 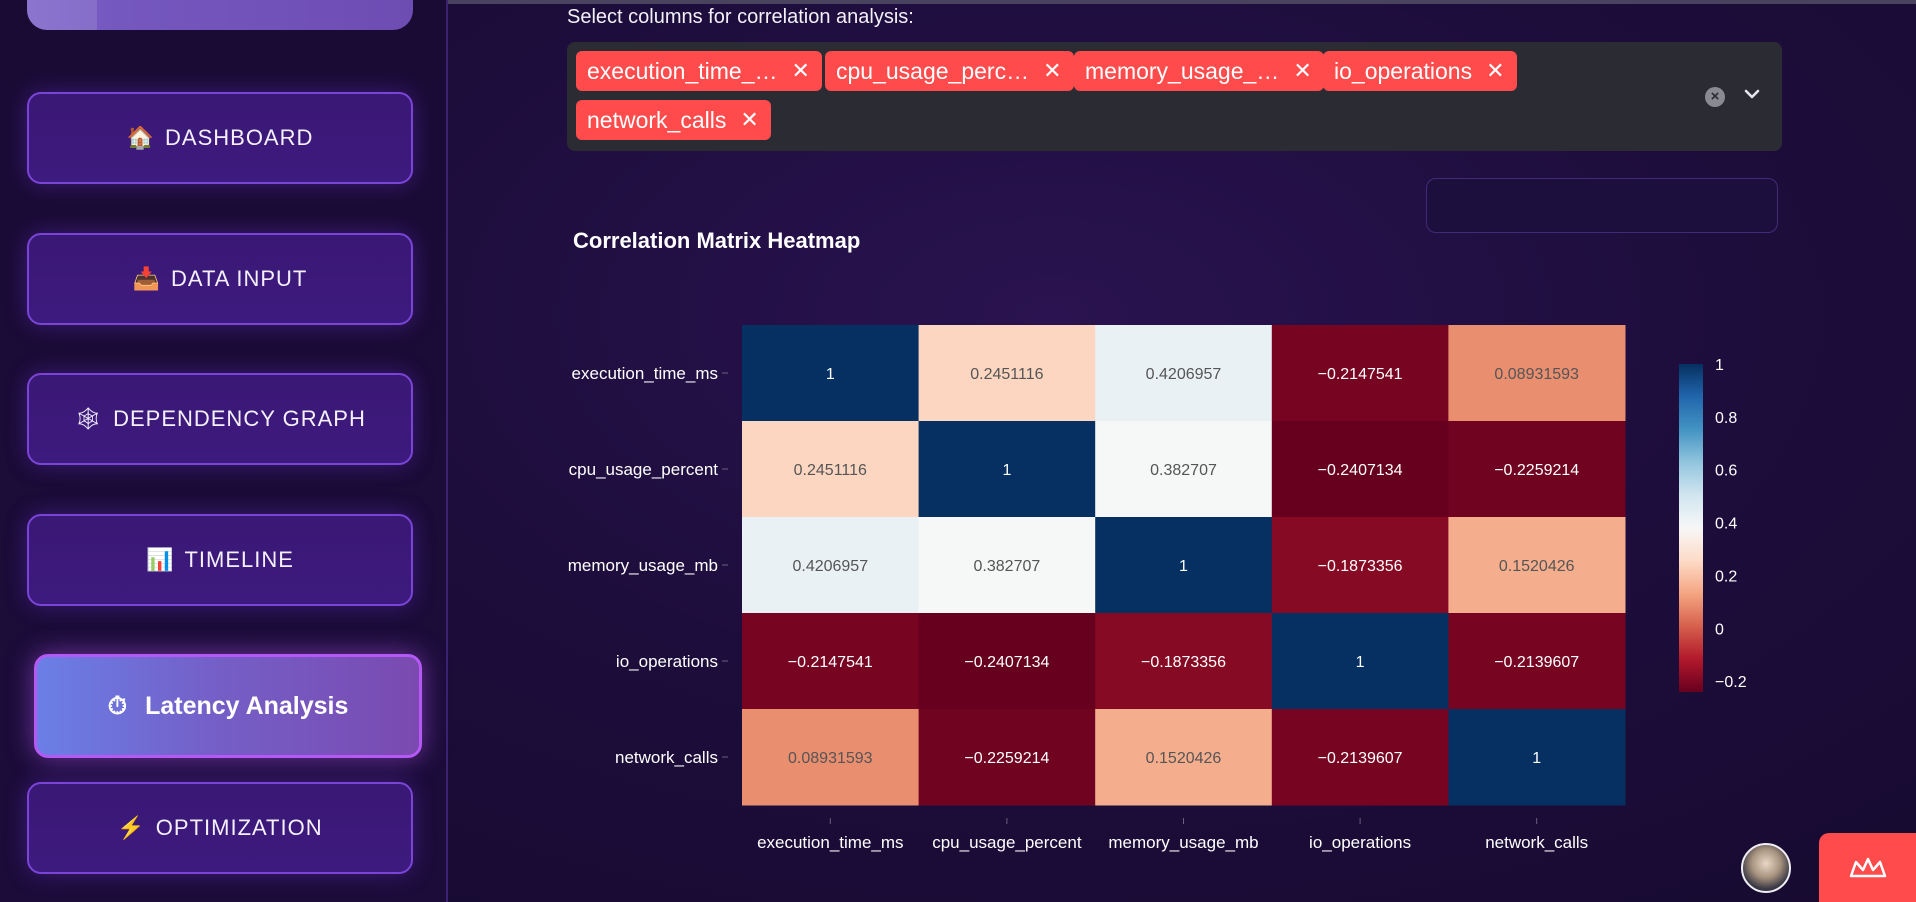 I want to click on sidebar-item-optimization: ⚡ OPTIMIZATION, so click(x=220, y=828).